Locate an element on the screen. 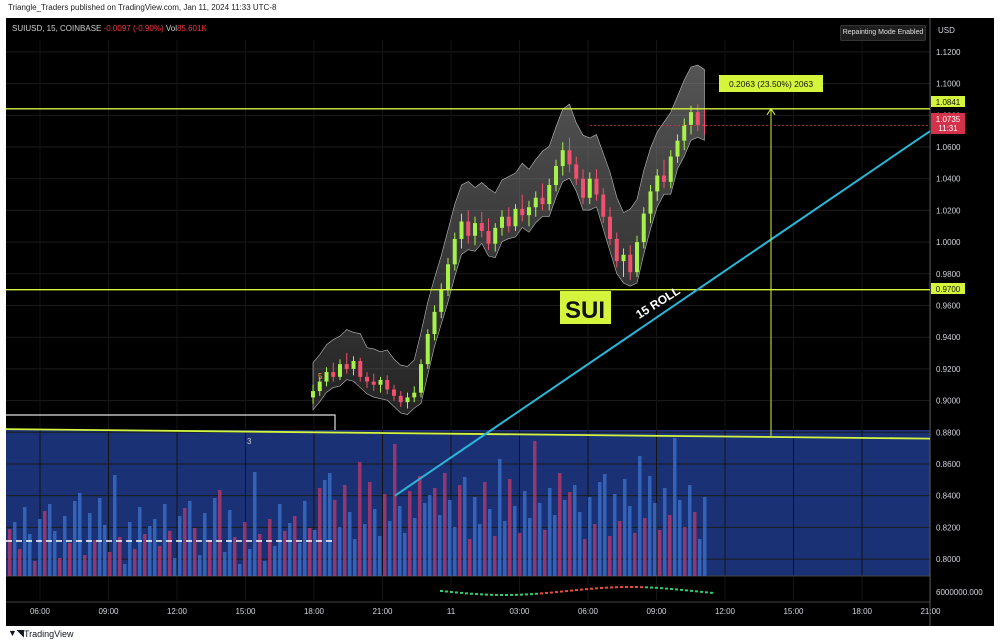  range-box is located at coordinates (171, 422).